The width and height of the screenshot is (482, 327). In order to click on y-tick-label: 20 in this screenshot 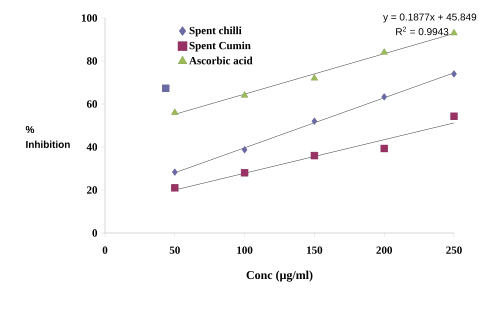, I will do `click(92, 190)`.